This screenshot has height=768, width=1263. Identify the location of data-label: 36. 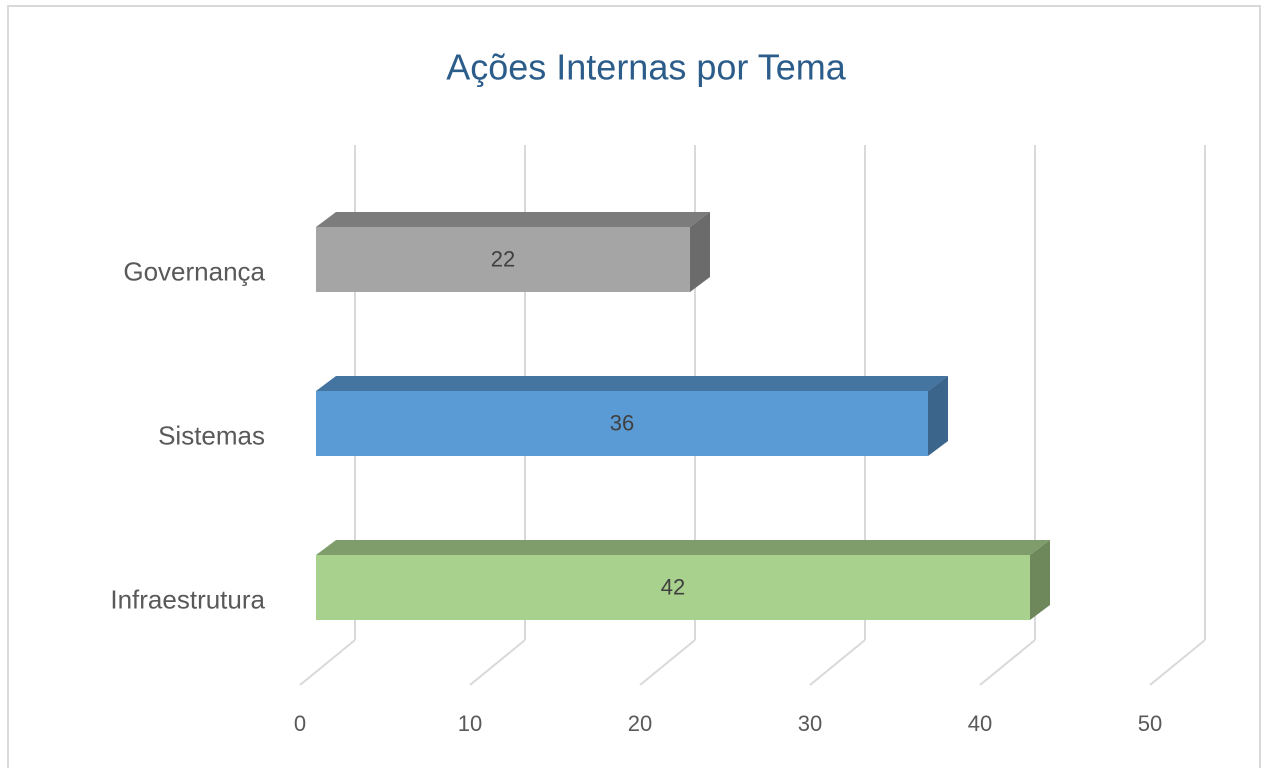
(622, 422).